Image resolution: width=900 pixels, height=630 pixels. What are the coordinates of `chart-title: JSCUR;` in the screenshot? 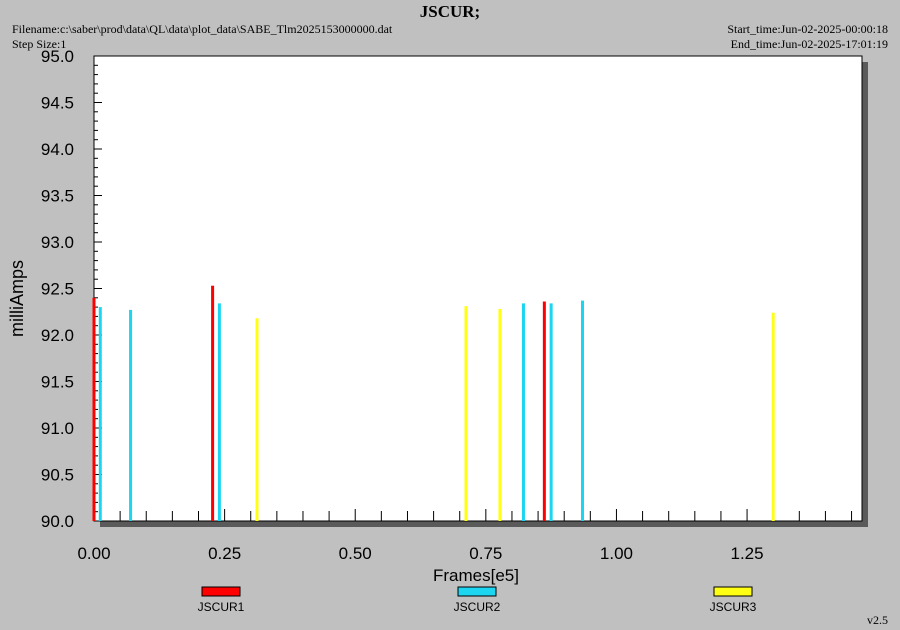 It's located at (450, 11).